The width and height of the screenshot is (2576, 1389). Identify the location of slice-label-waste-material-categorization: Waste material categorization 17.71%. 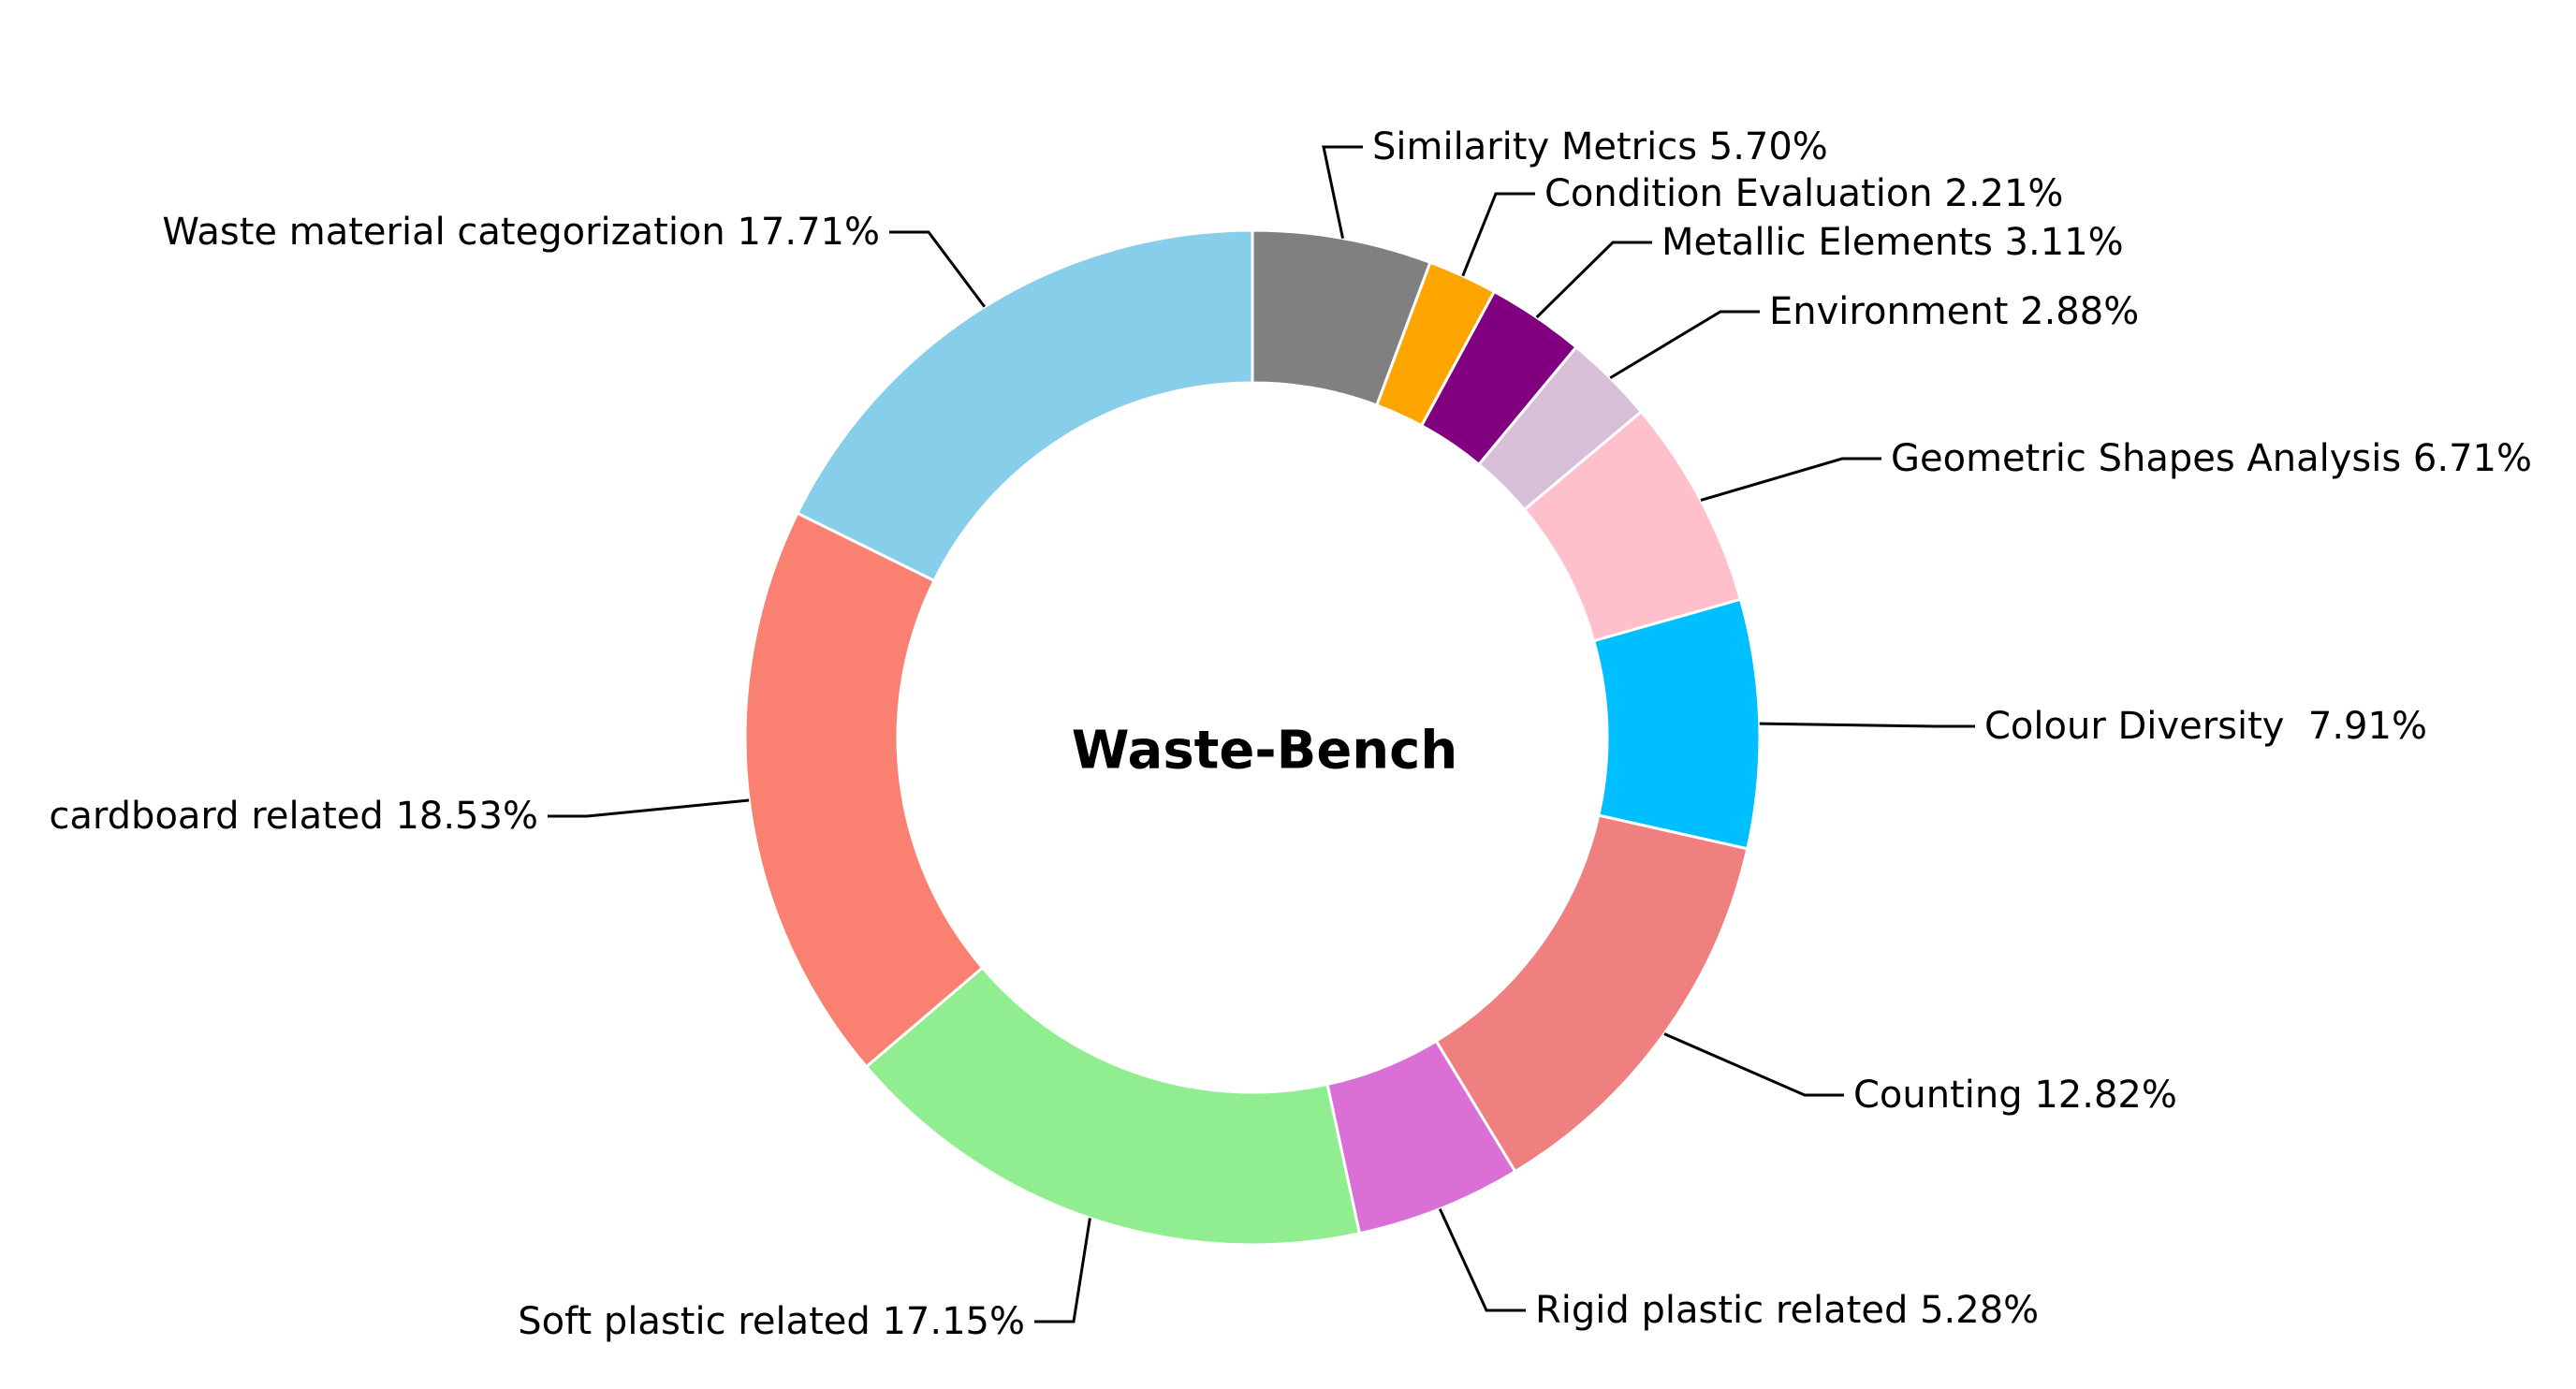
(521, 232).